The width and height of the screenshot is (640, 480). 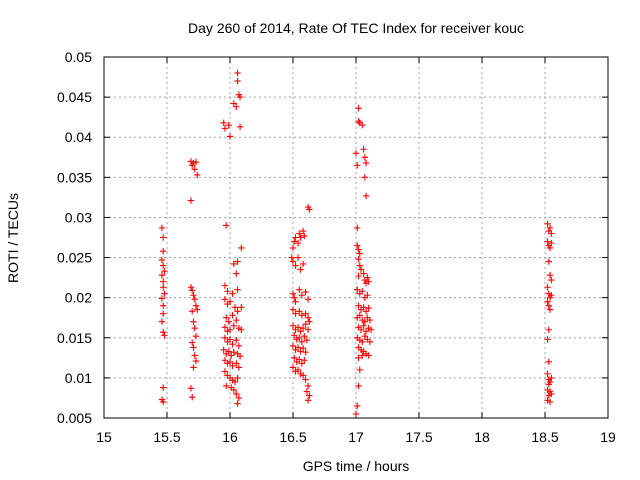 I want to click on x-tick-label: 15, so click(x=104, y=437).